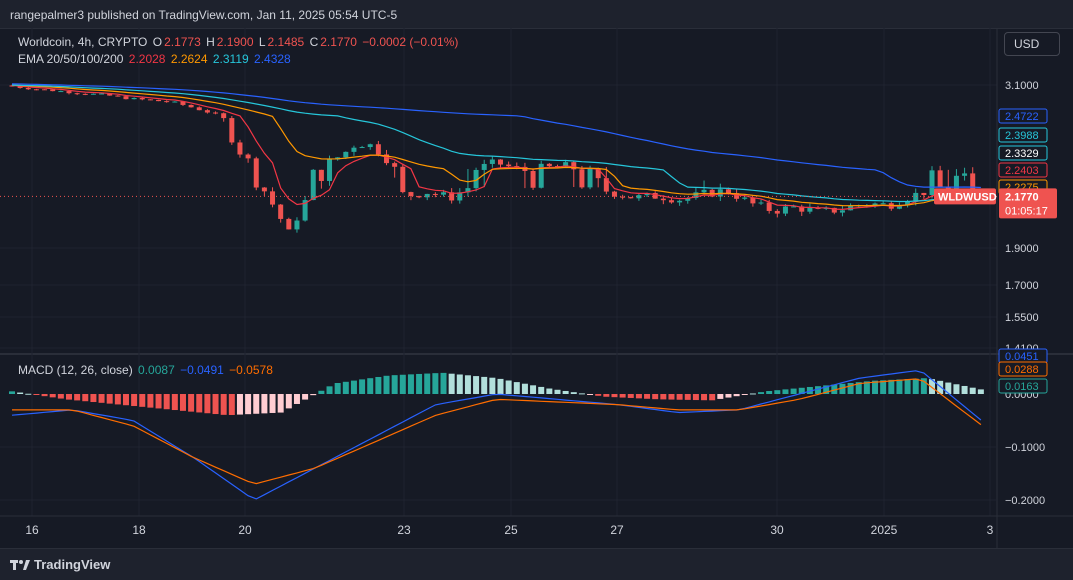 The height and width of the screenshot is (580, 1073). I want to click on ema100-value: 2.3119, so click(230, 59).